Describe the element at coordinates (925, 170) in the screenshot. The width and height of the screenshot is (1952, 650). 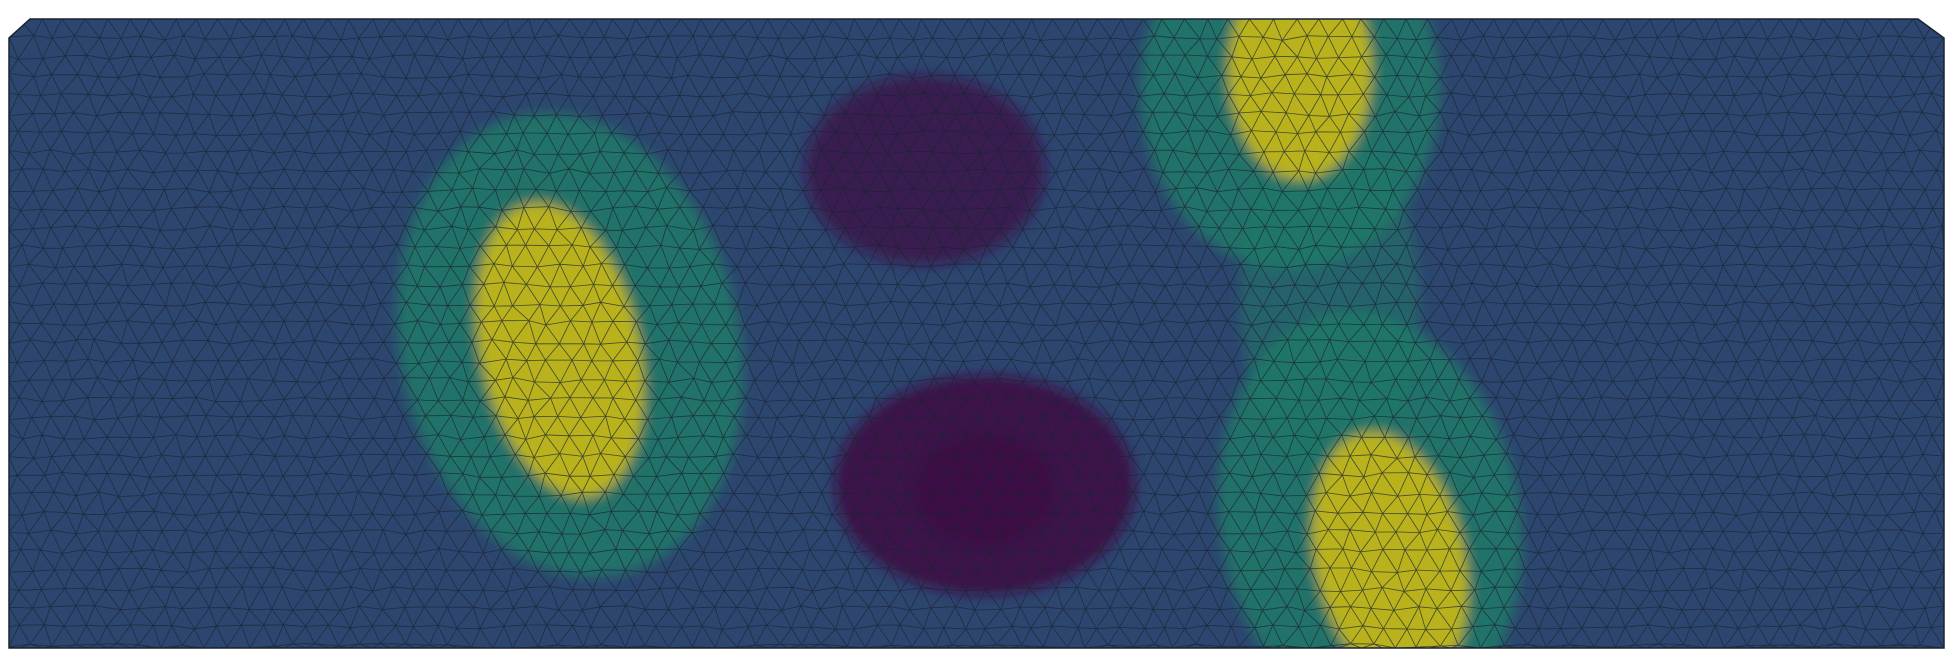
I see `minimum-top` at that location.